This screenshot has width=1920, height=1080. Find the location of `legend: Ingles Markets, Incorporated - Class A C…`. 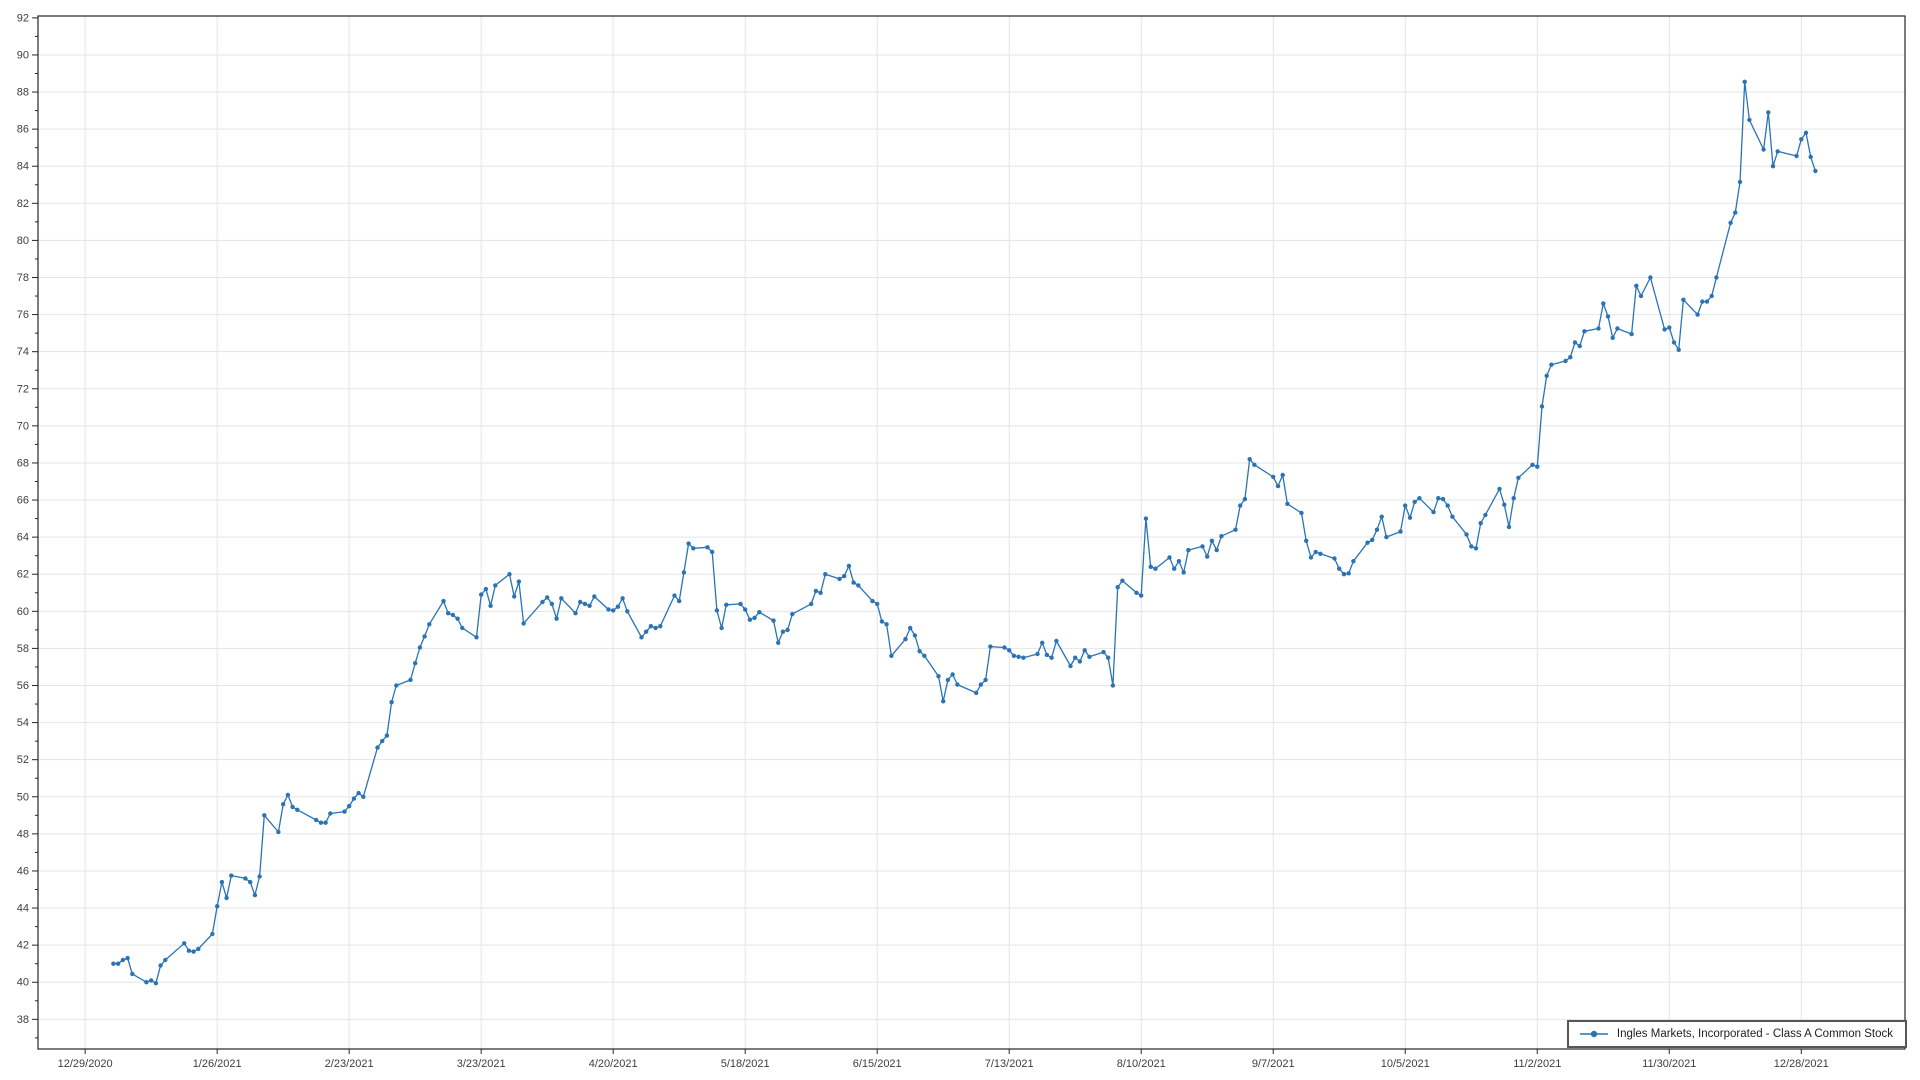

legend: Ingles Markets, Incorporated - Class A C… is located at coordinates (1736, 1034).